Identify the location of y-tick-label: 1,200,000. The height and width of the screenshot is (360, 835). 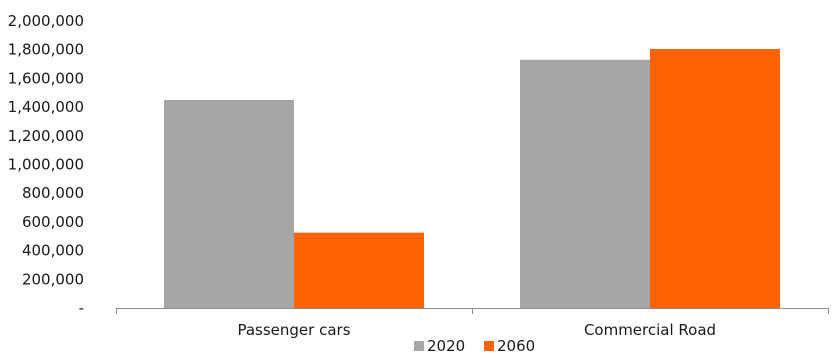
(46, 136).